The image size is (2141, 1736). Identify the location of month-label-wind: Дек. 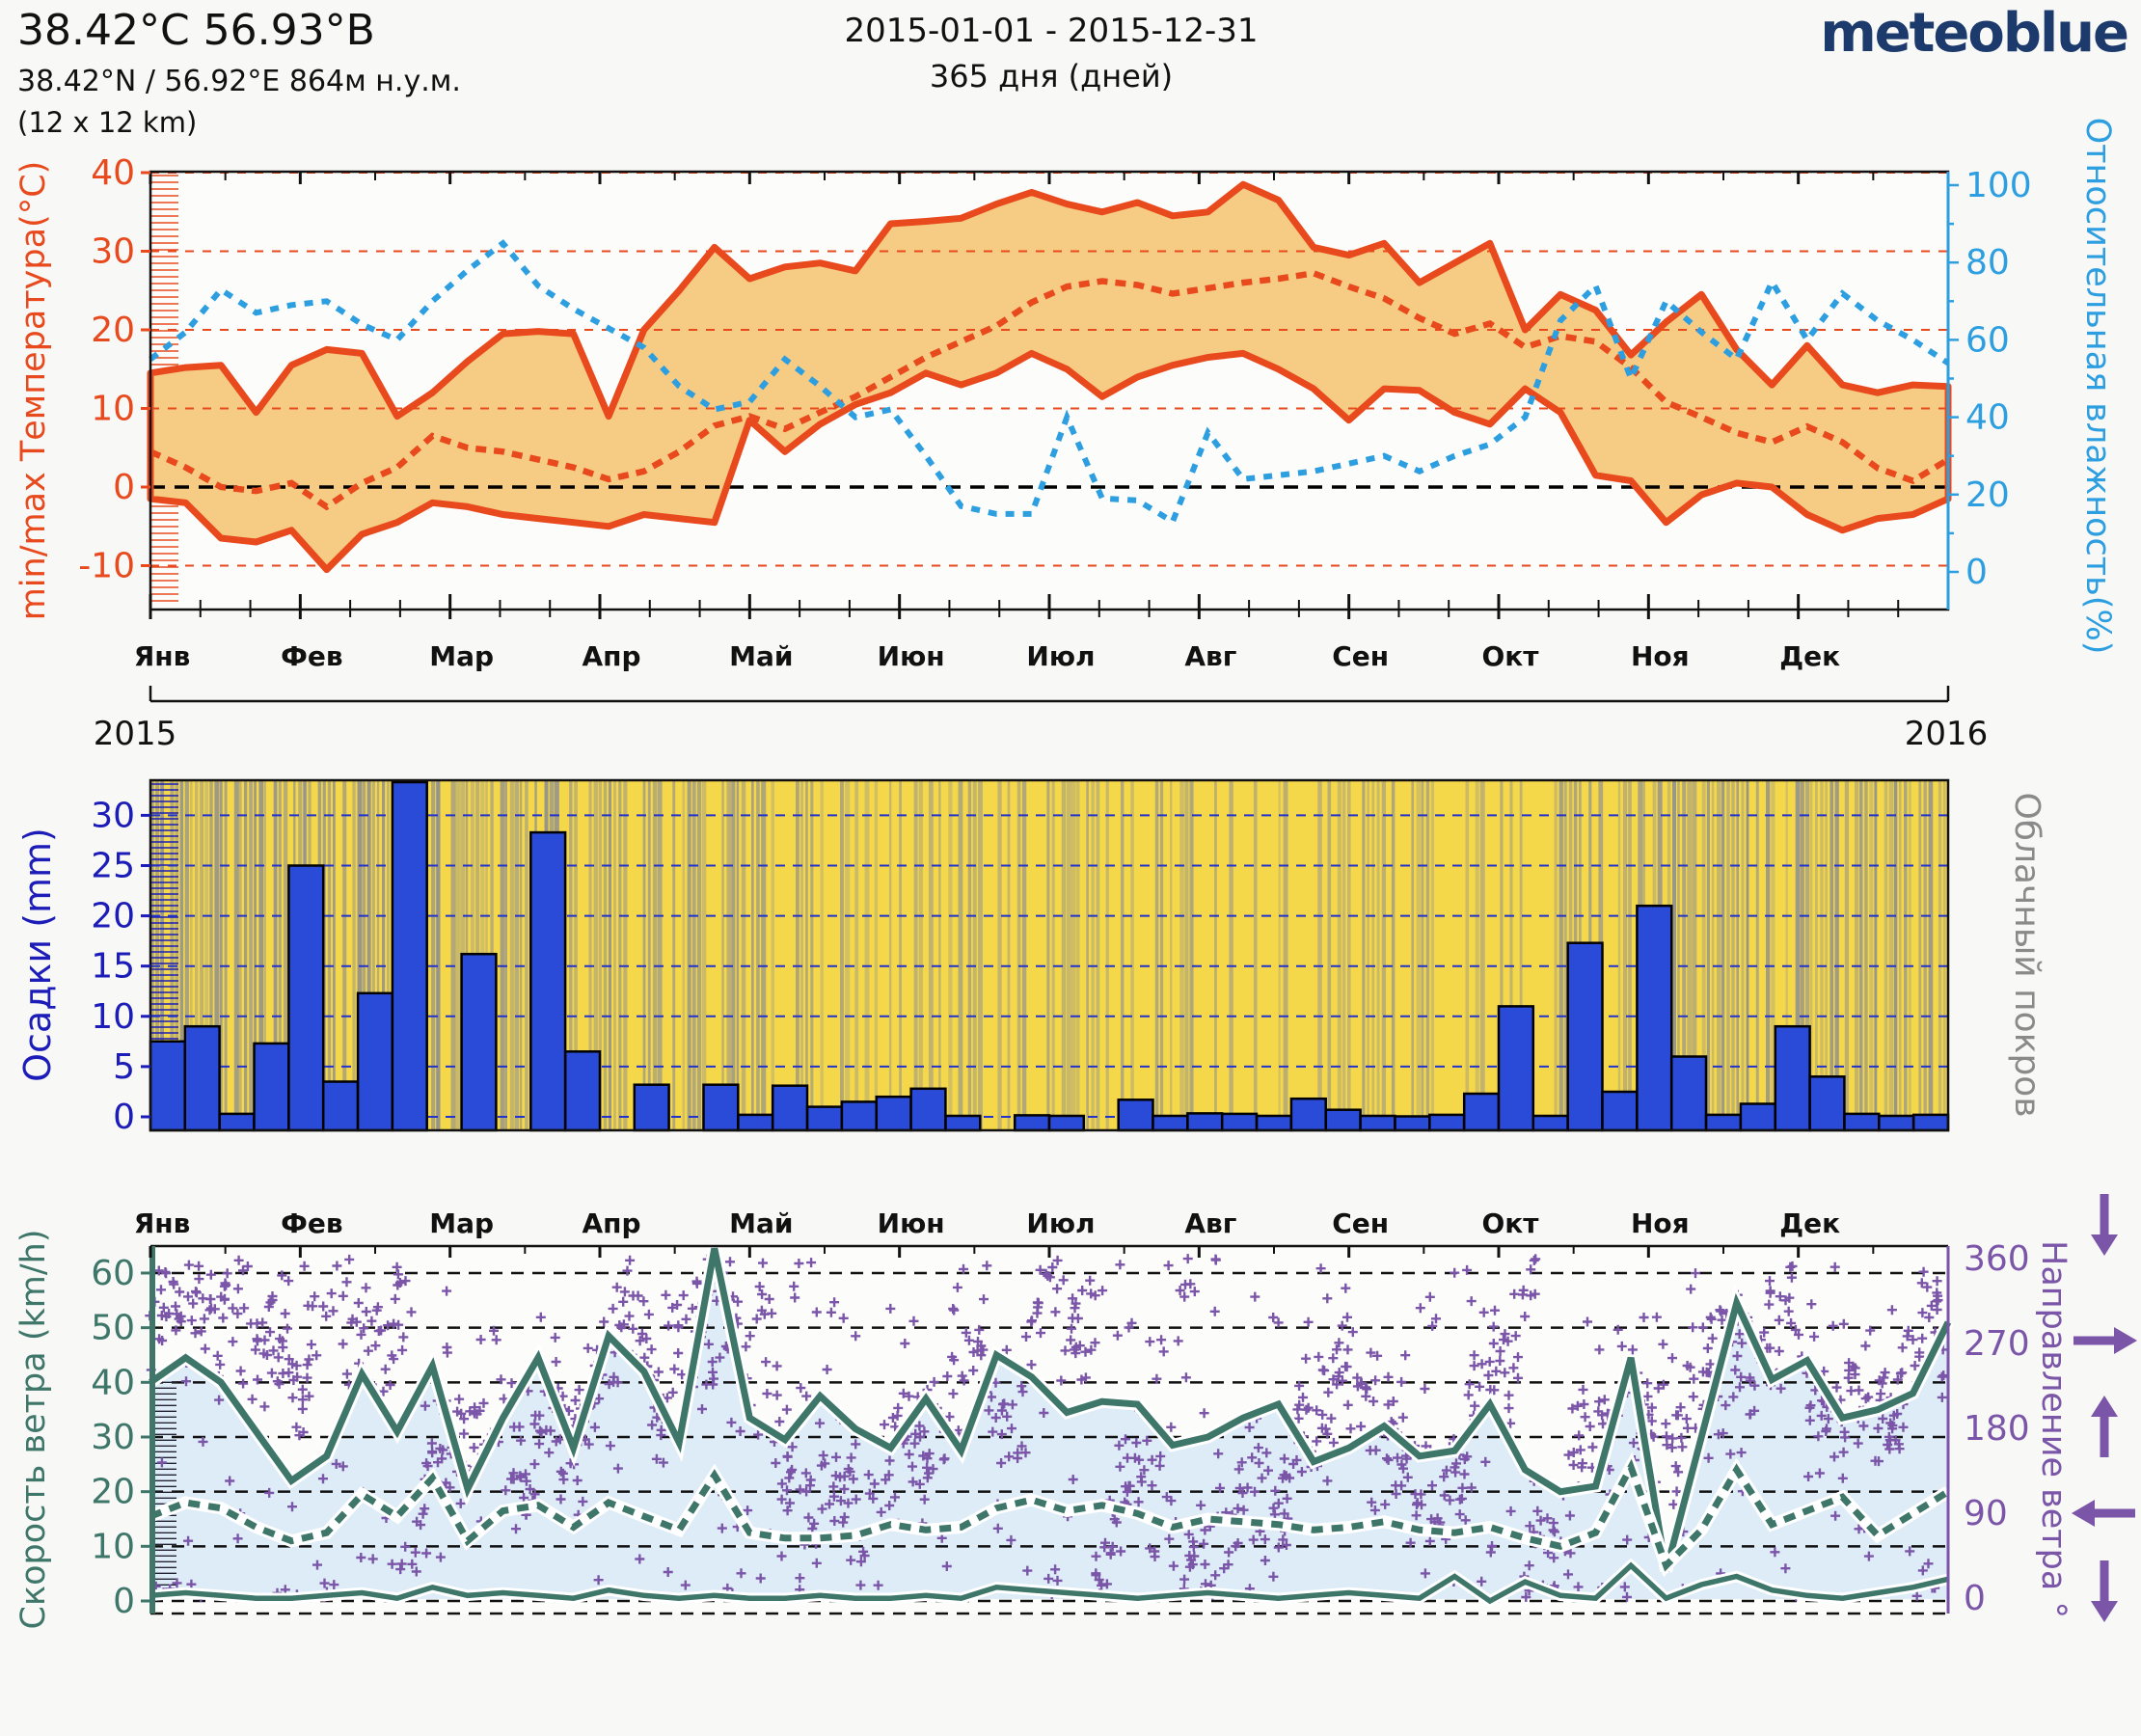
(1809, 1223).